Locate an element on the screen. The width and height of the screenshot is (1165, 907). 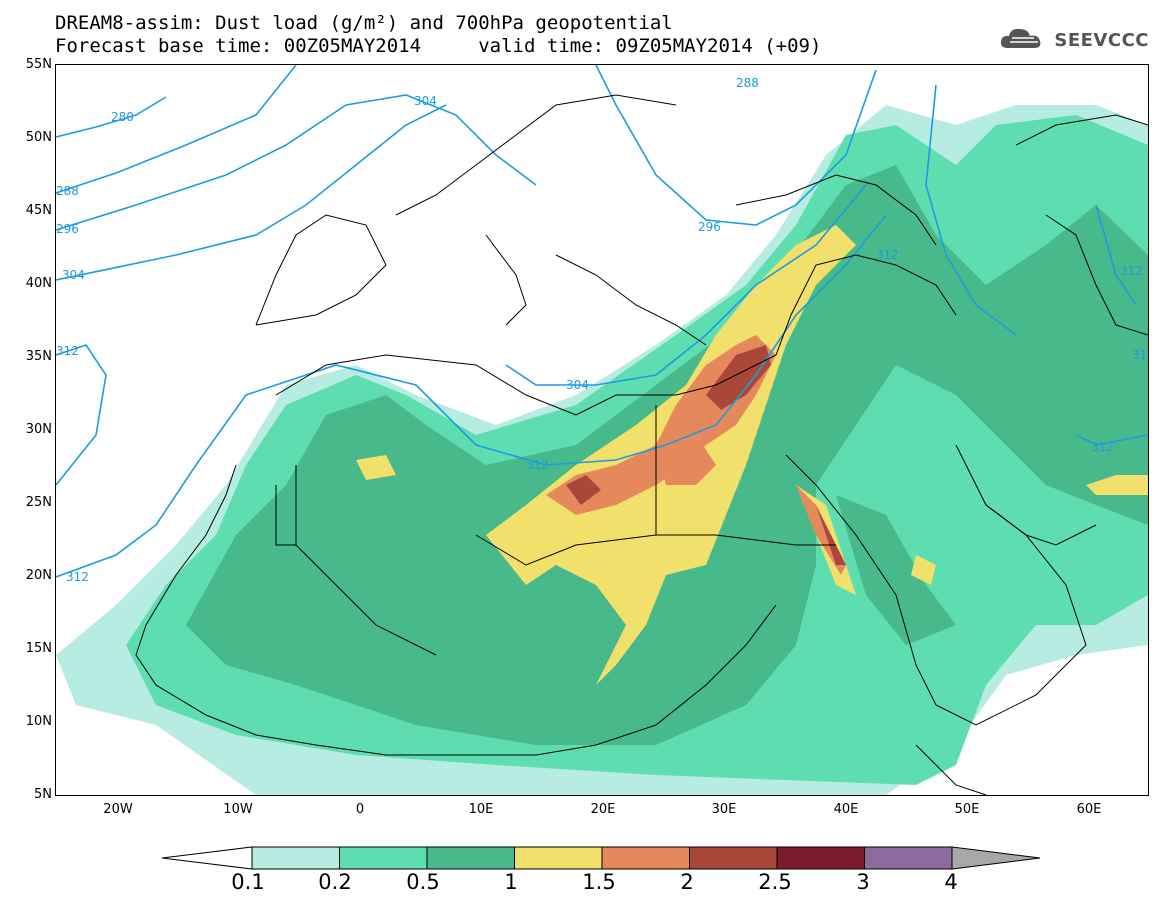
contour-label: 280 is located at coordinates (122, 117).